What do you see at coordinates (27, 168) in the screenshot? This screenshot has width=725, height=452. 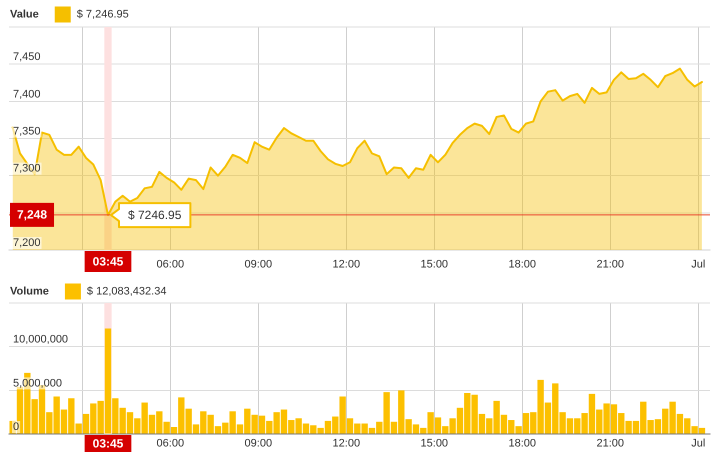 I see `y-tick-label: 7,300` at bounding box center [27, 168].